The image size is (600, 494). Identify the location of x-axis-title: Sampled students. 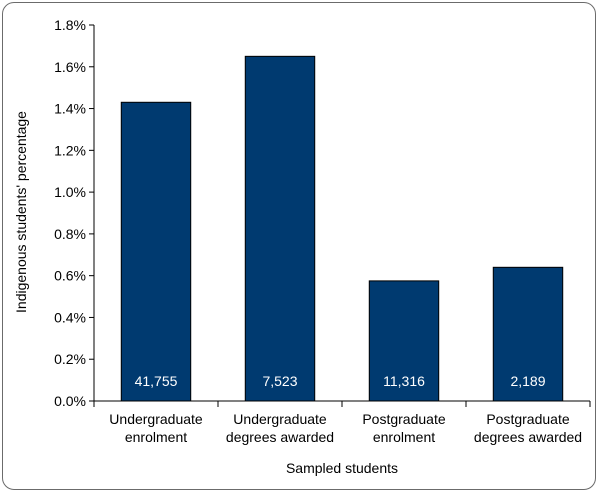
(342, 468).